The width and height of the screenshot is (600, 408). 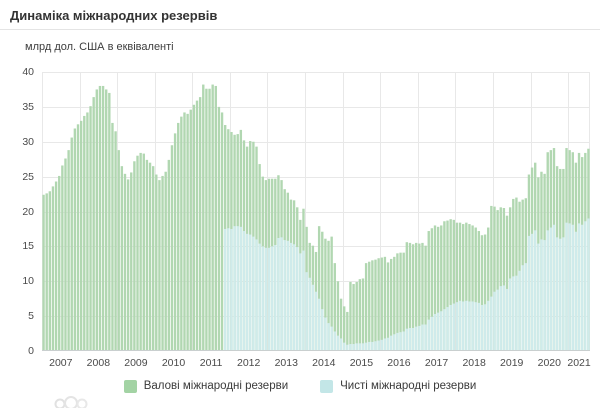 What do you see at coordinates (75, 401) in the screenshot?
I see `amcharts-watermark-icon` at bounding box center [75, 401].